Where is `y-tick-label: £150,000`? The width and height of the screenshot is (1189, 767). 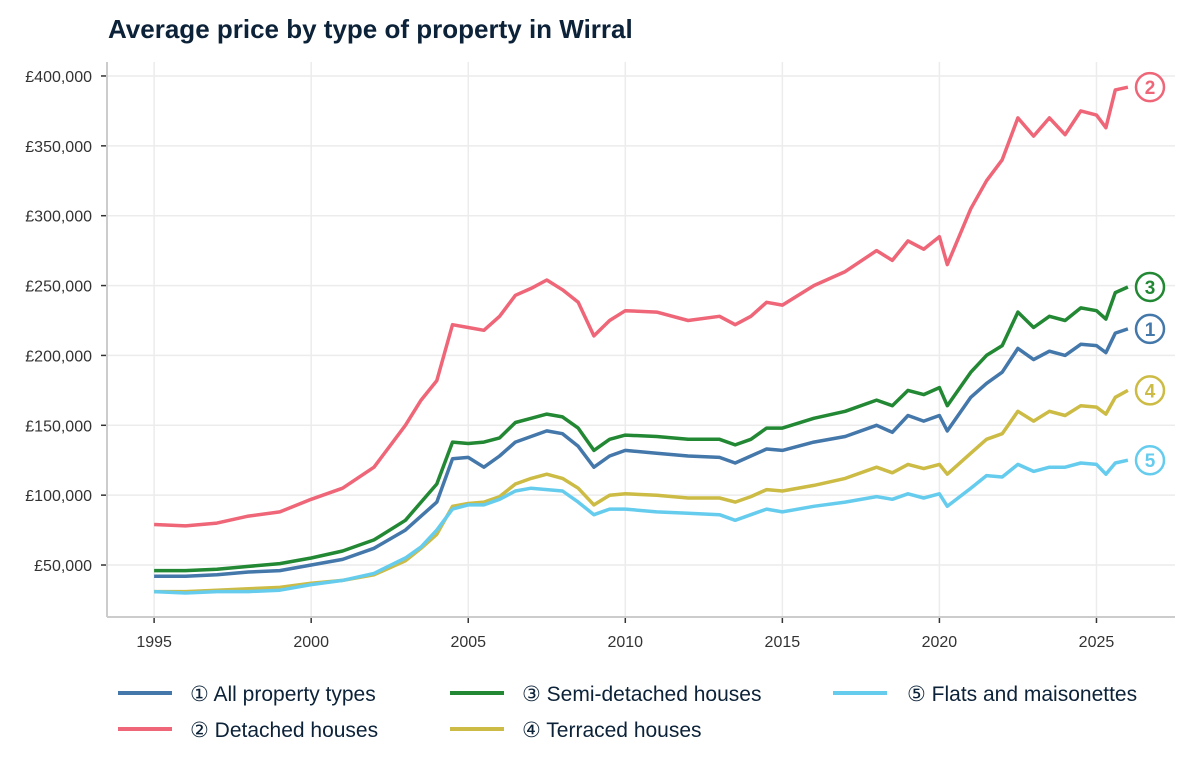
y-tick-label: £150,000 is located at coordinates (58, 426).